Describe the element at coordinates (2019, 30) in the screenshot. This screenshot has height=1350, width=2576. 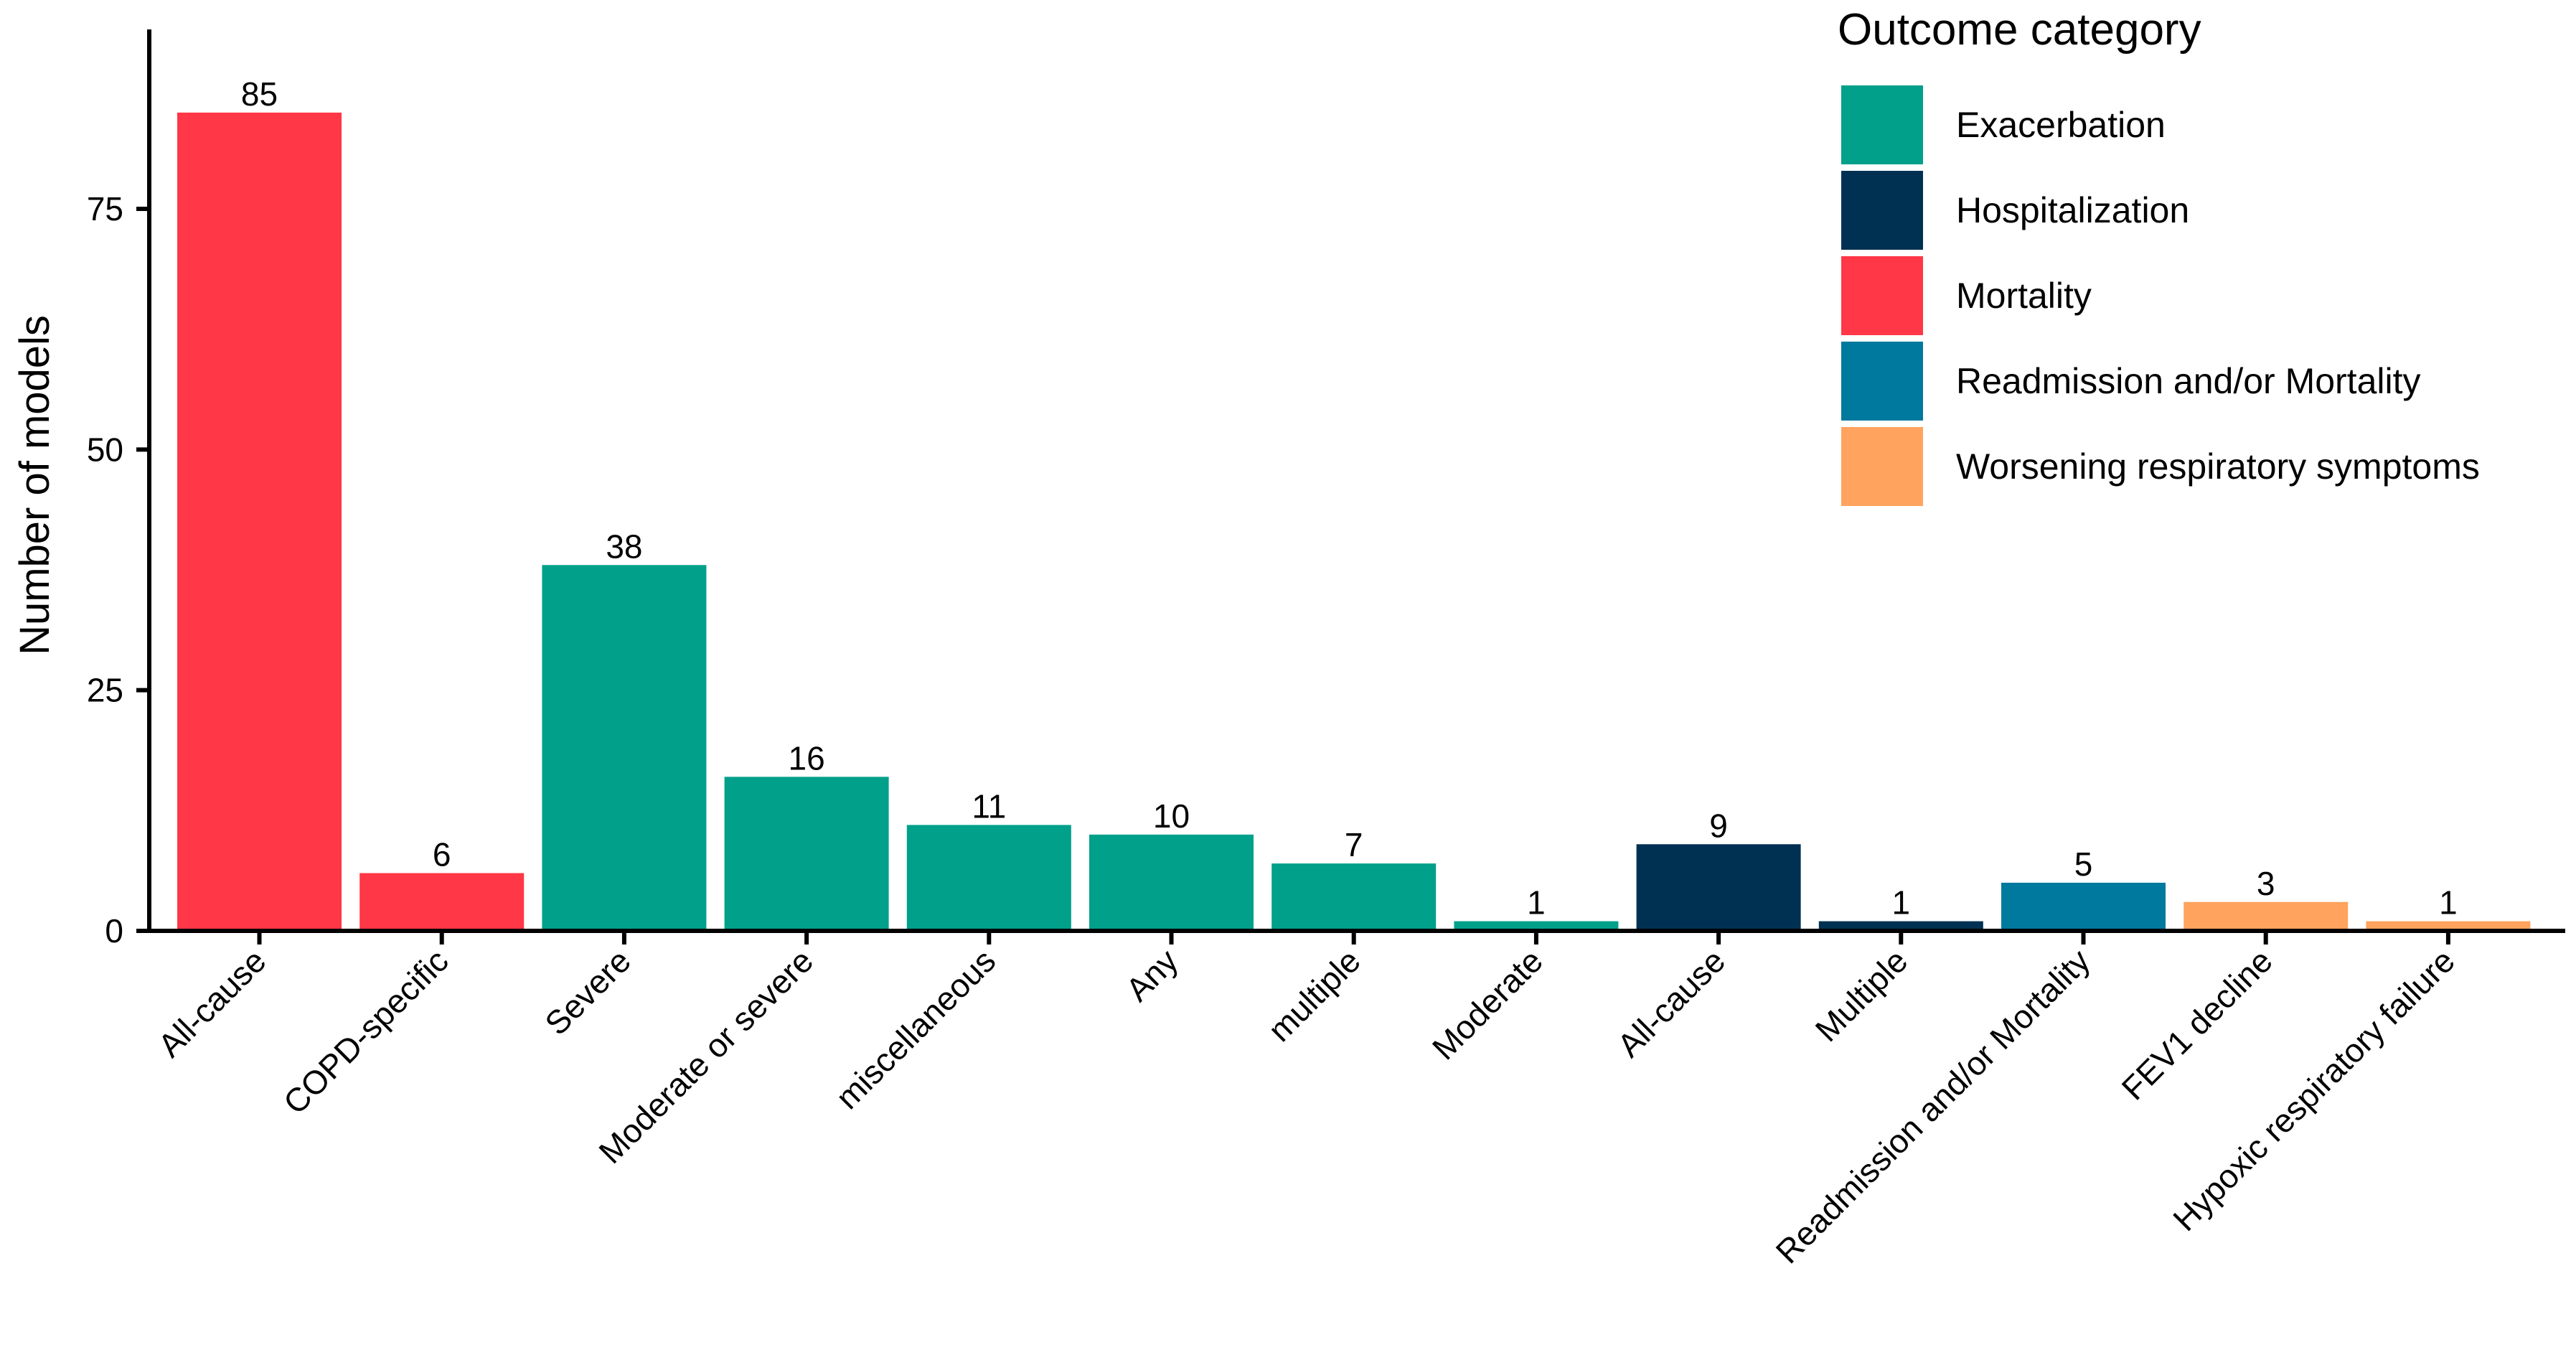
I see `legend-title: Outcome category` at that location.